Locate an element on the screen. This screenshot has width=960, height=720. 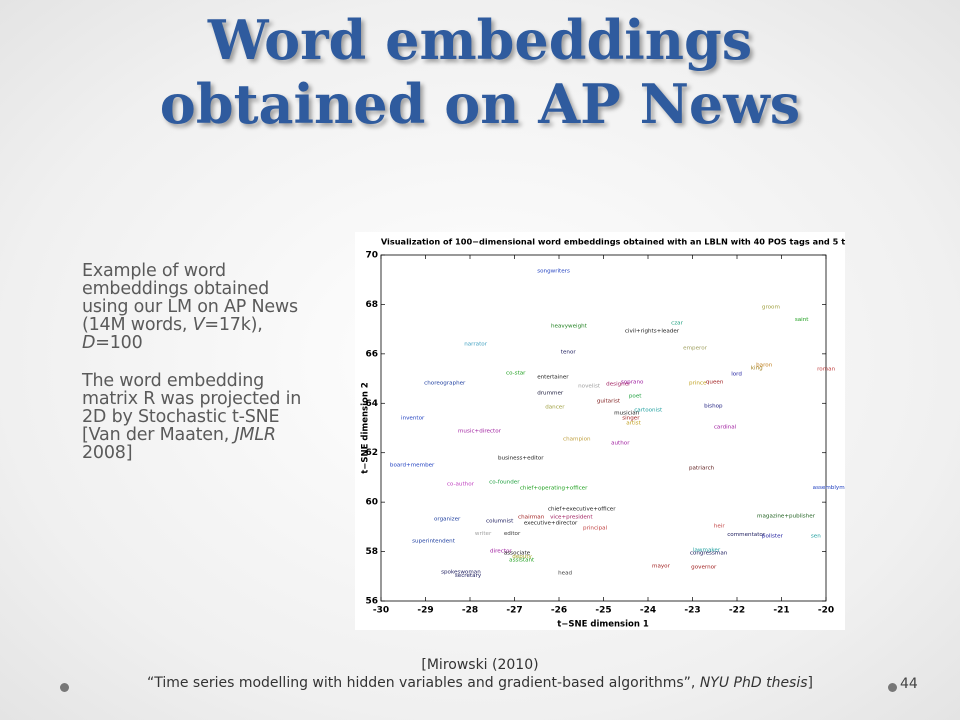
word-label: organizer is located at coordinates (447, 520).